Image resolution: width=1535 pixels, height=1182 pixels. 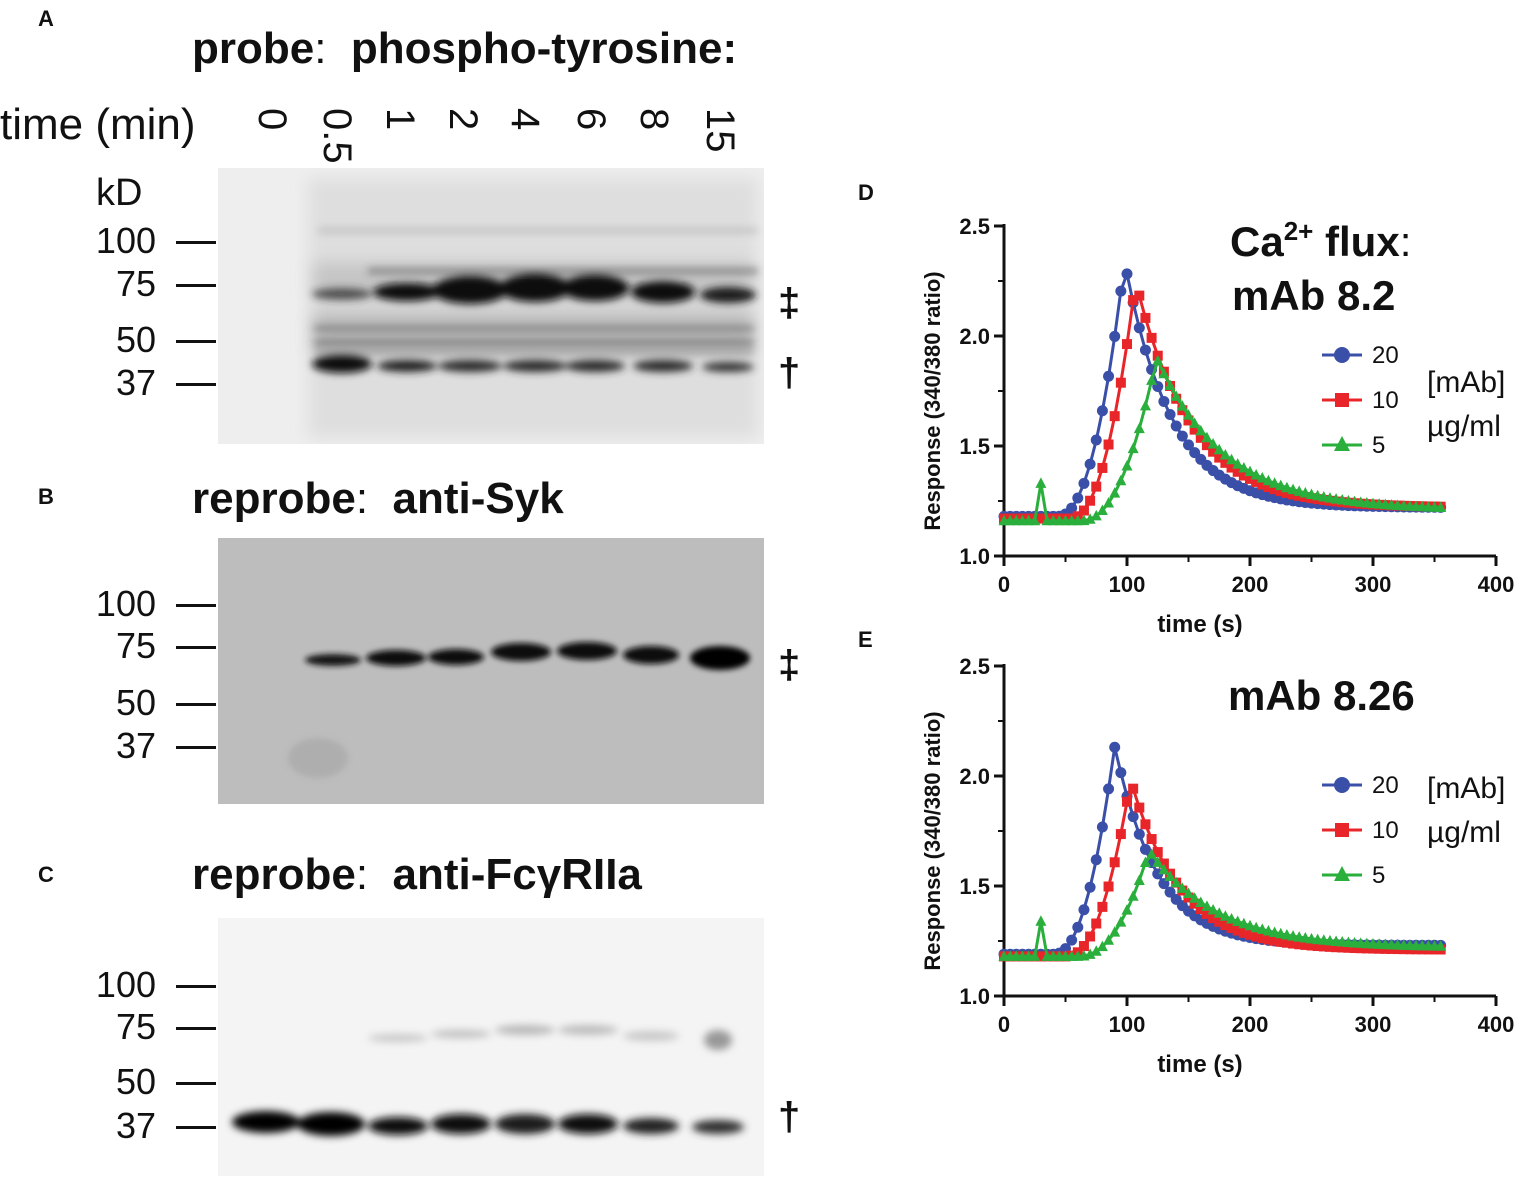 I want to click on chart-title: Ca2+ flux:, so click(x=1320, y=240).